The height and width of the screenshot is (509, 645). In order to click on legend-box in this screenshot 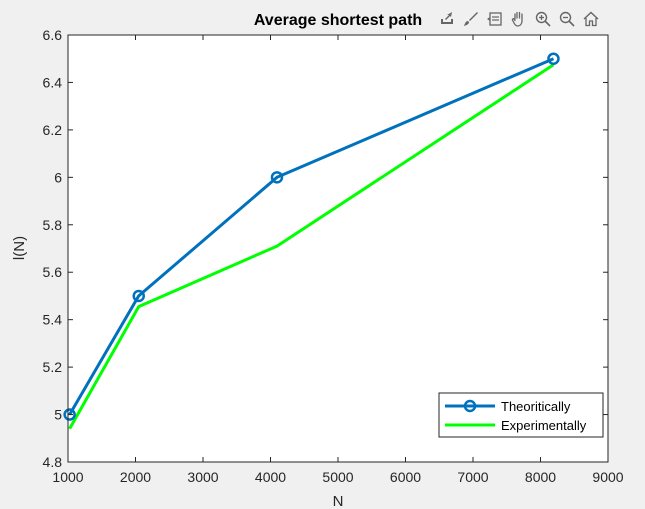, I will do `click(521, 415)`.